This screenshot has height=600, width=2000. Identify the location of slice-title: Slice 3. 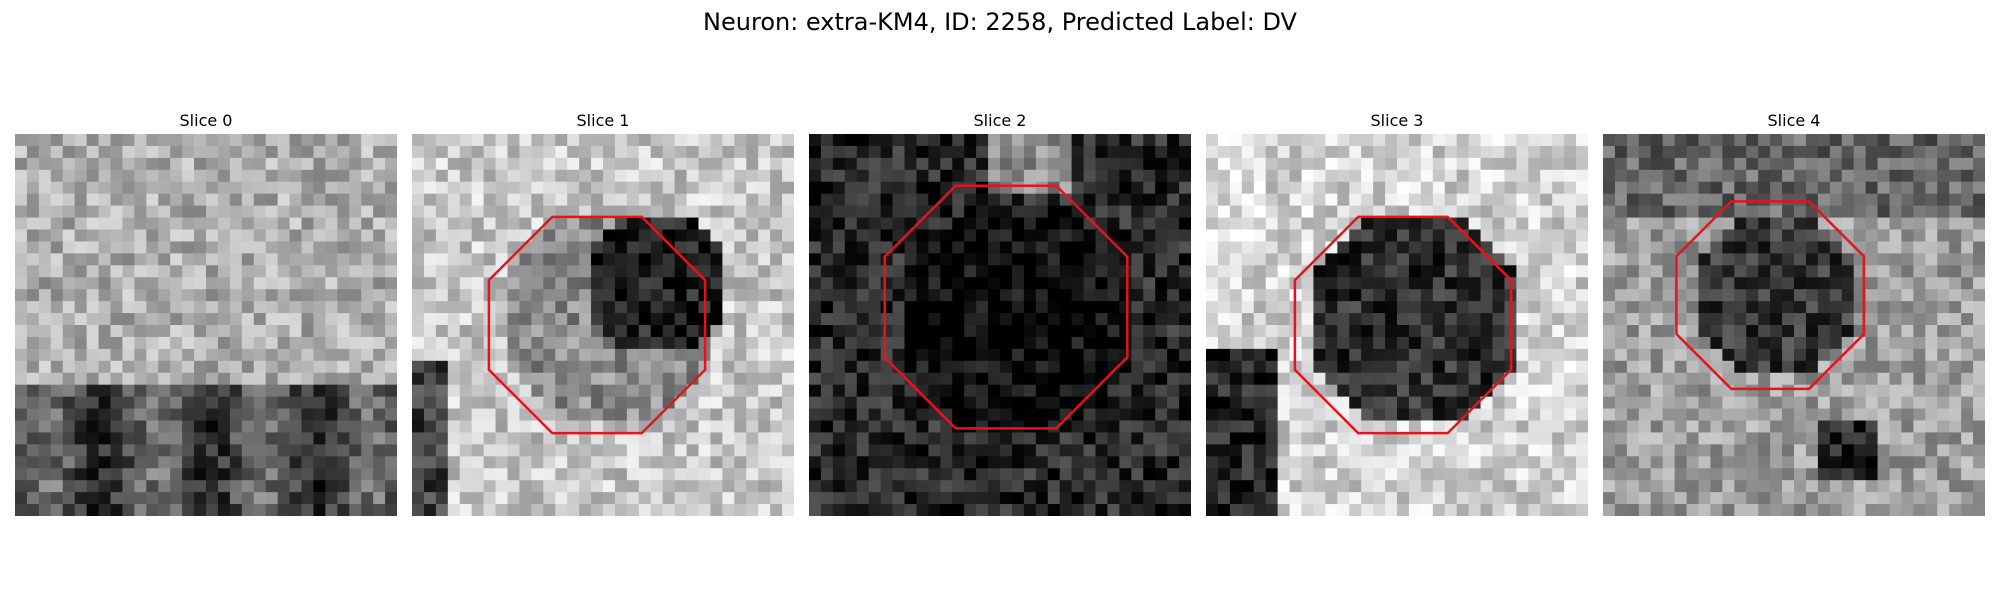
(1397, 120).